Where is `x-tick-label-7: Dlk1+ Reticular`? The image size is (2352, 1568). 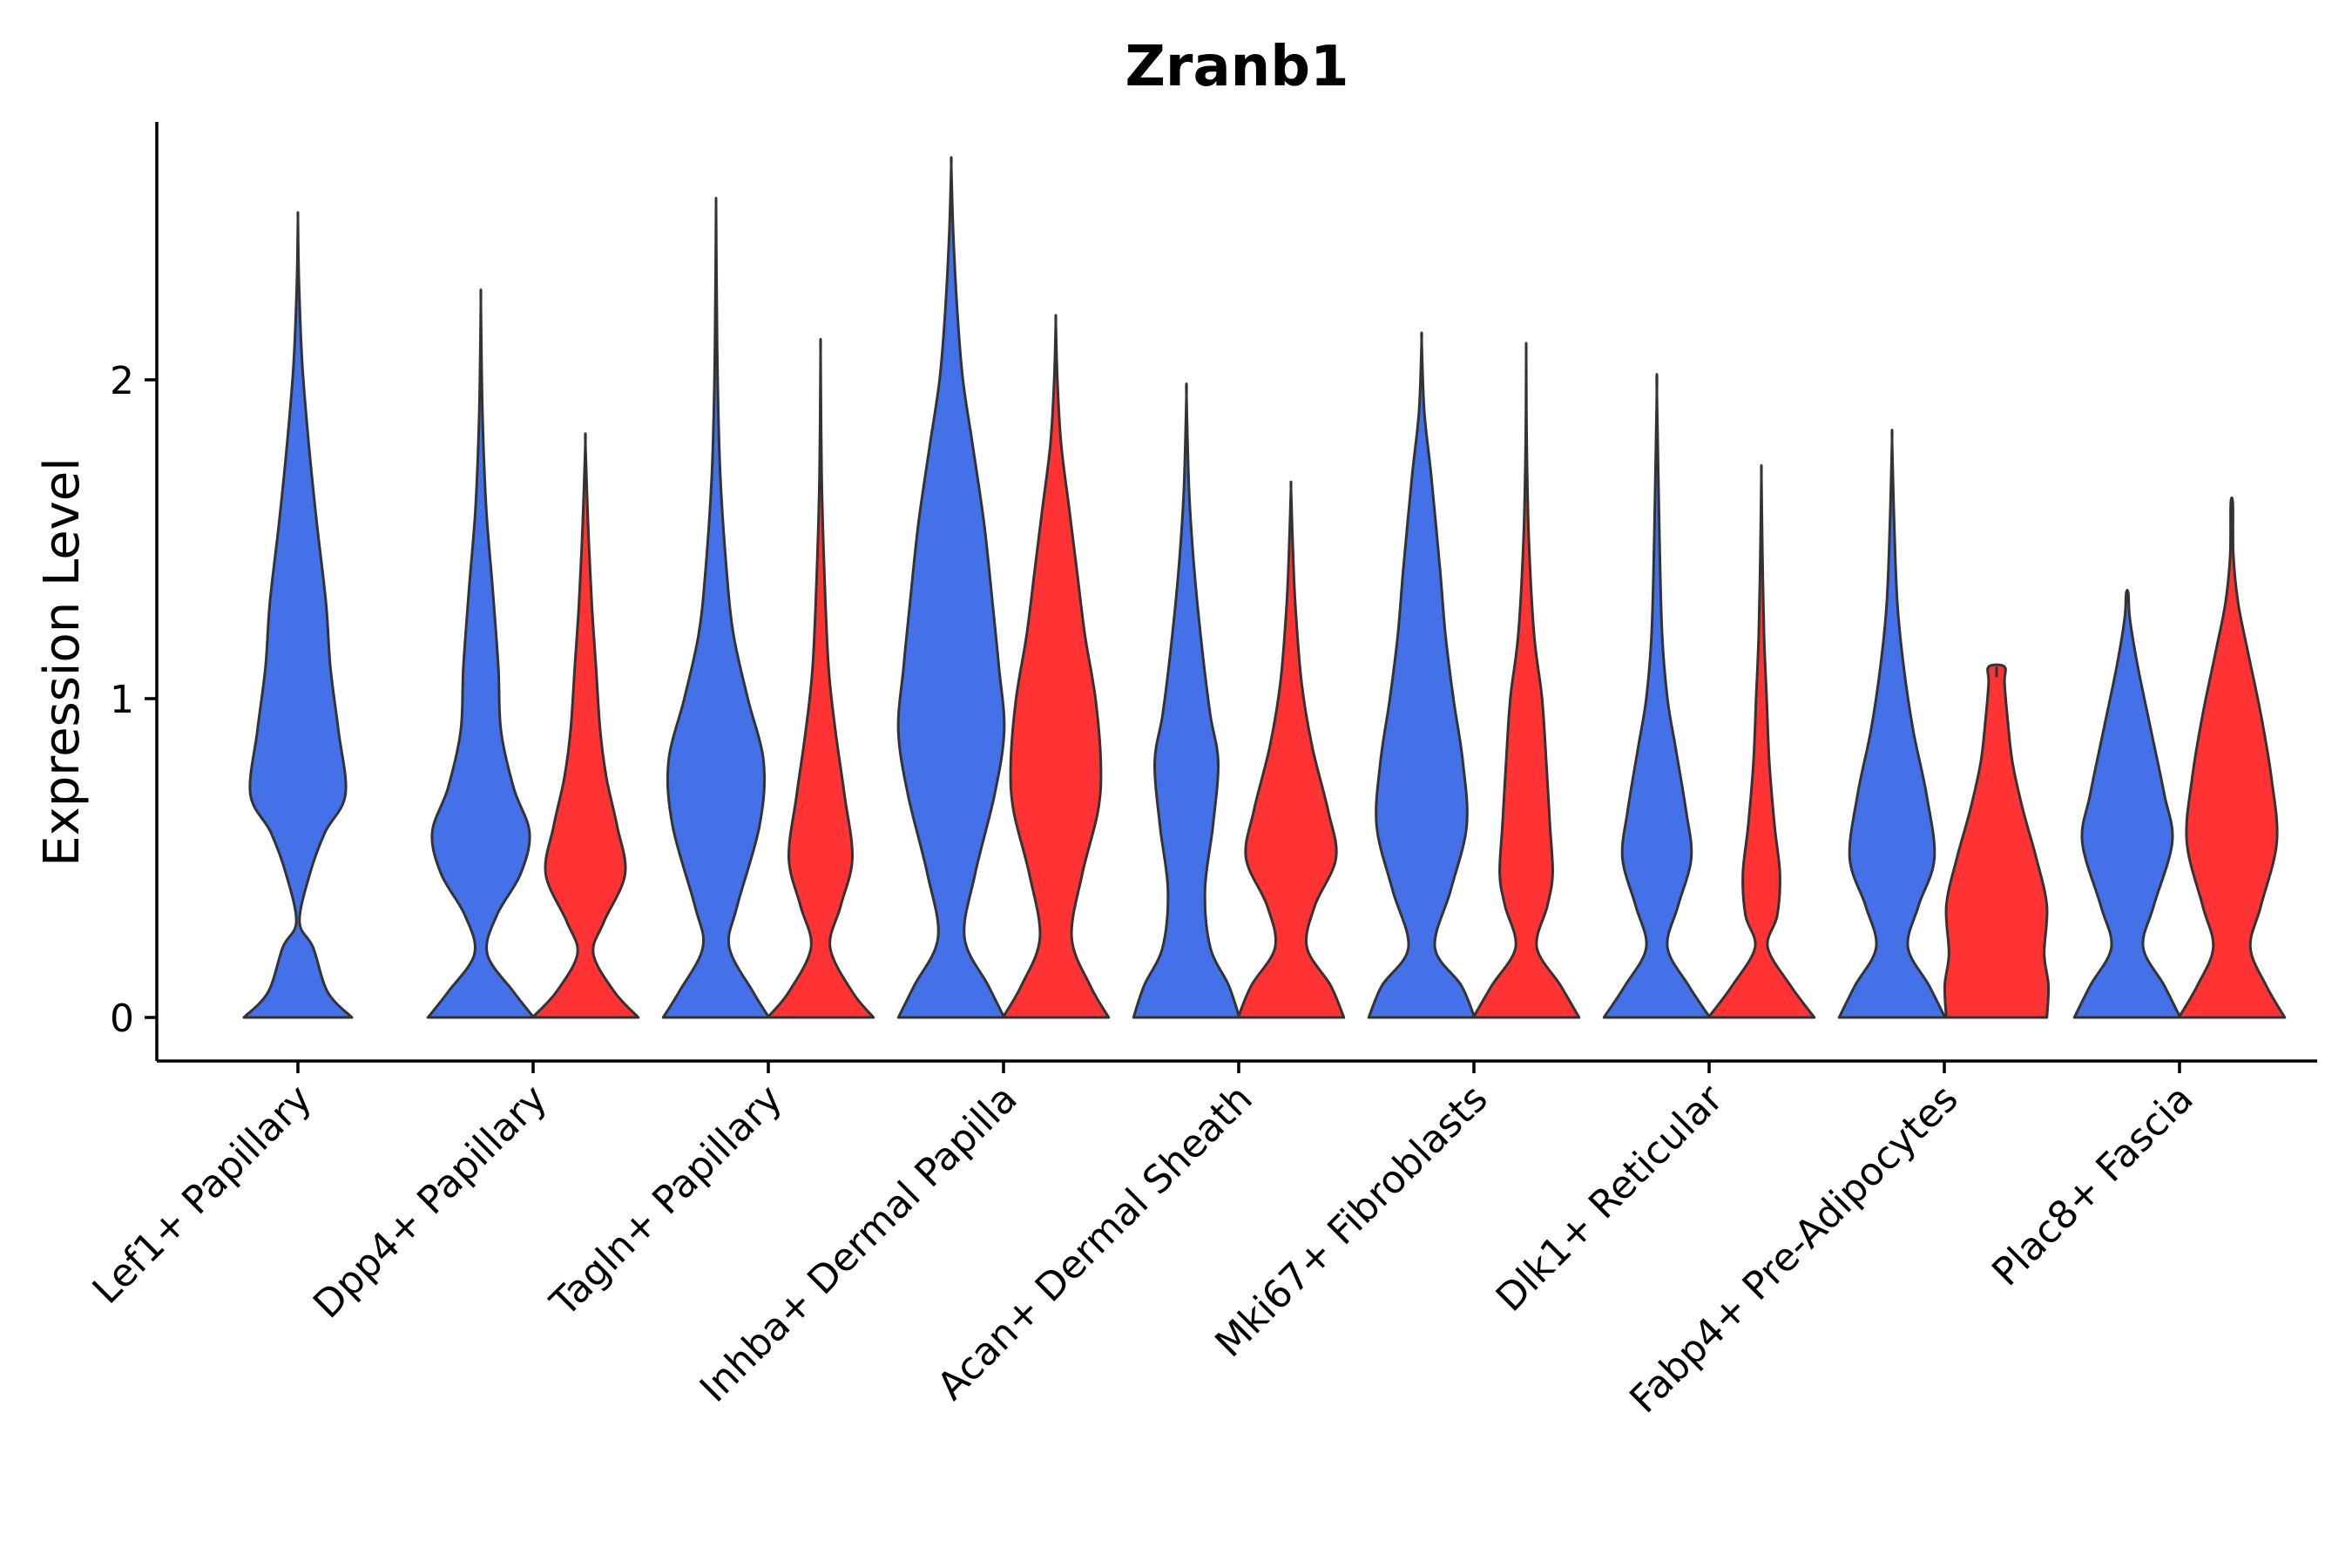
x-tick-label-7: Dlk1+ Reticular is located at coordinates (1610, 1198).